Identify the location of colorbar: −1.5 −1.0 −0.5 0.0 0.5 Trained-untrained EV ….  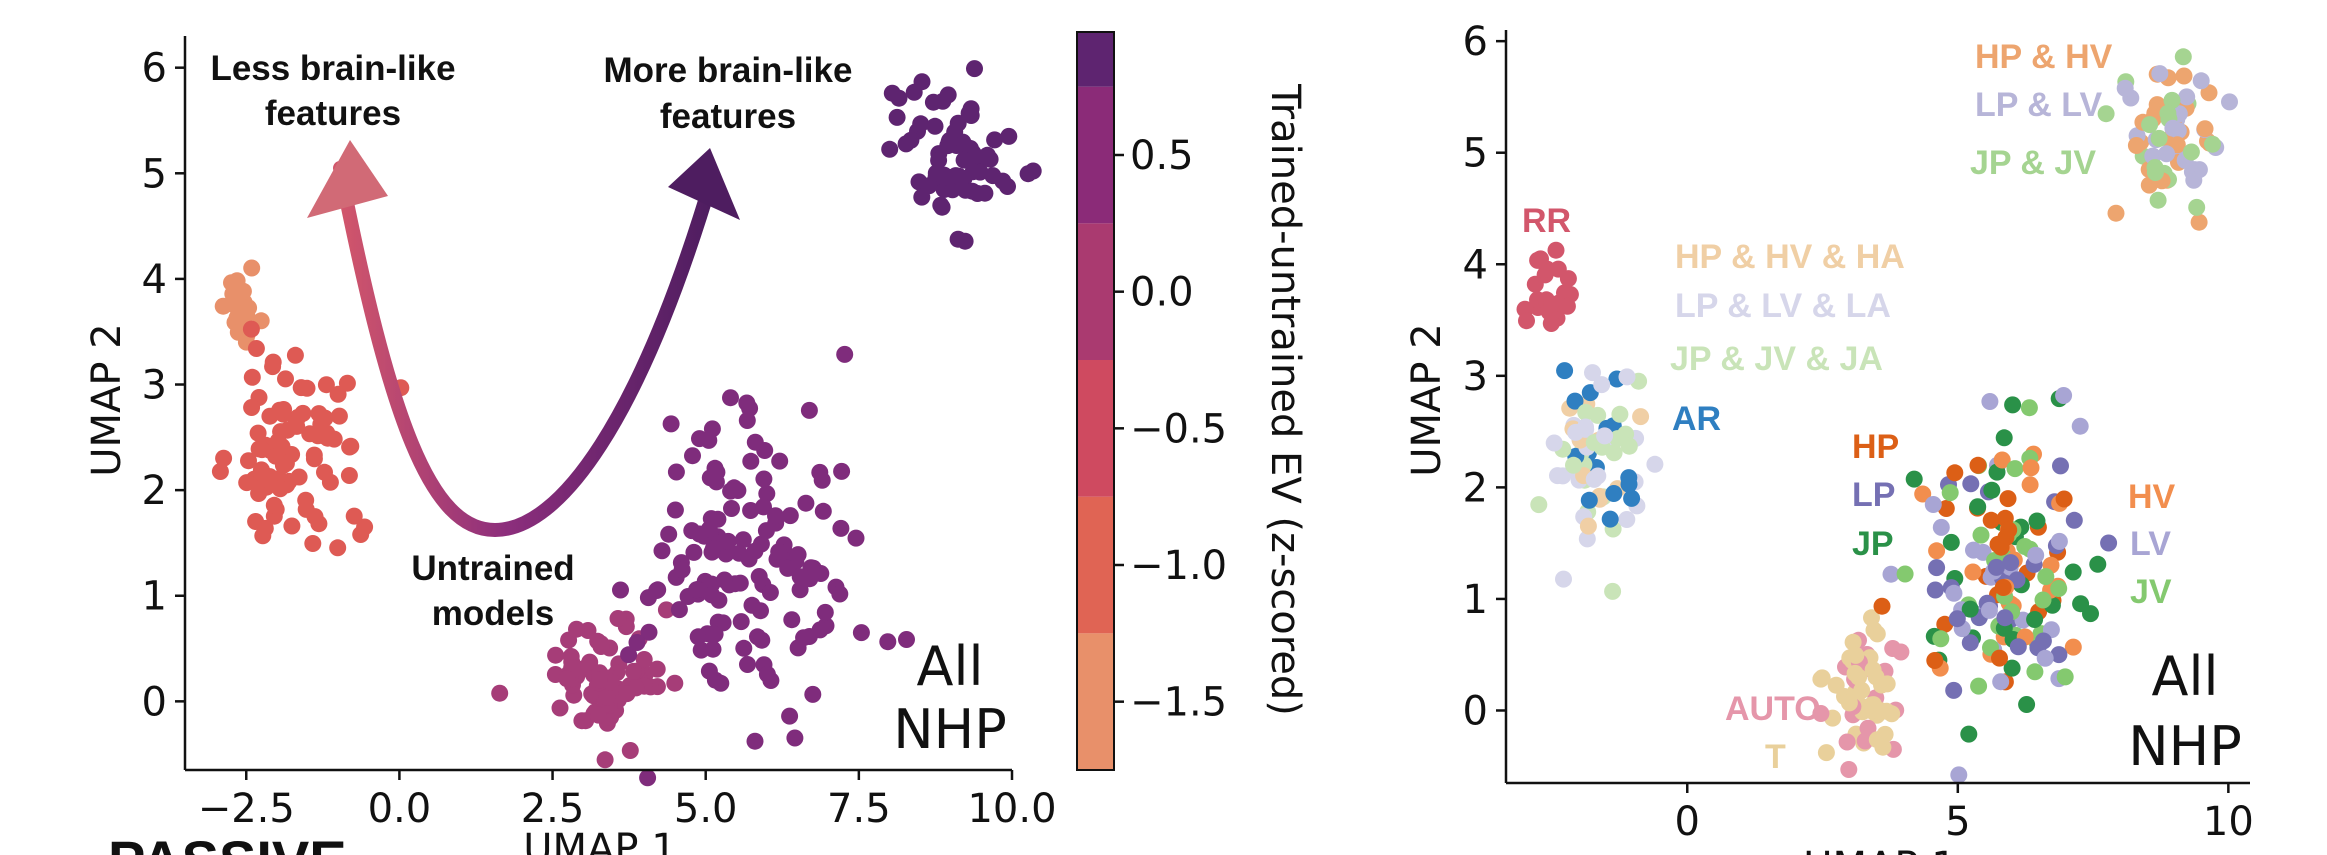
(1192, 401).